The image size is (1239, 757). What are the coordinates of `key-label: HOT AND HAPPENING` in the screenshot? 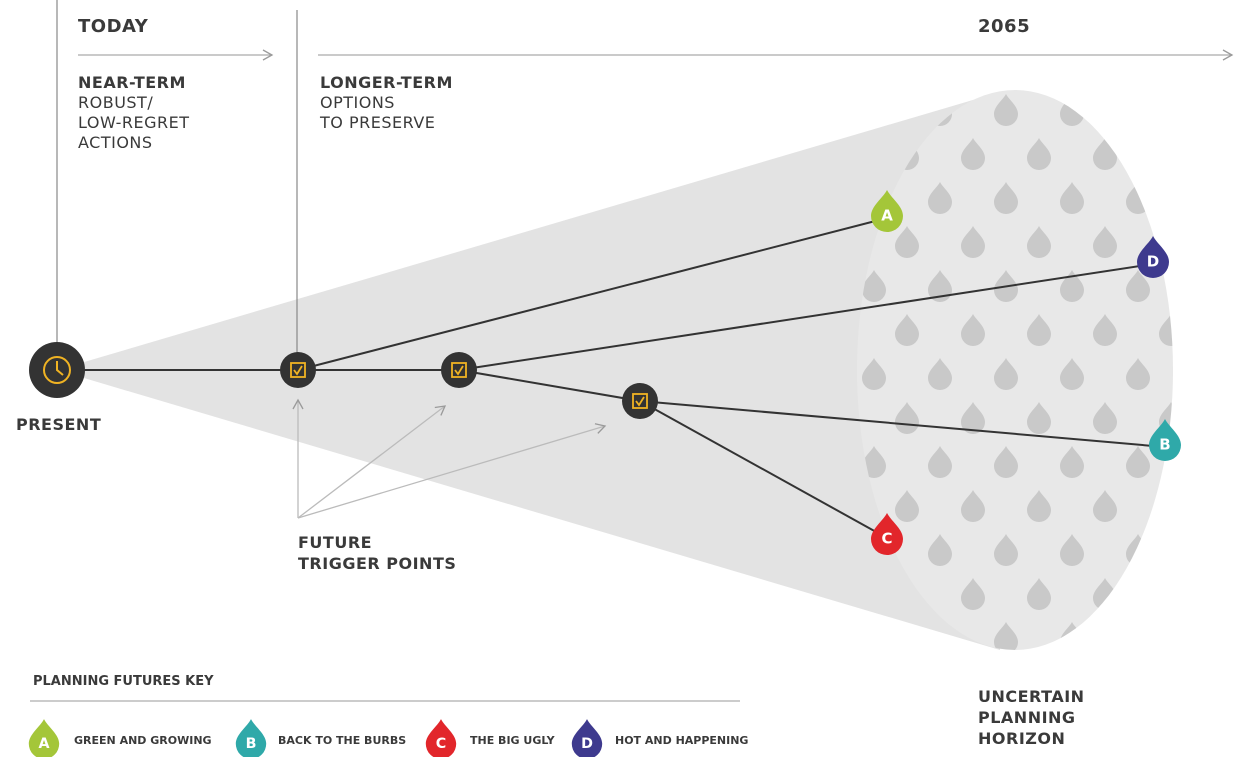 It's located at (681, 740).